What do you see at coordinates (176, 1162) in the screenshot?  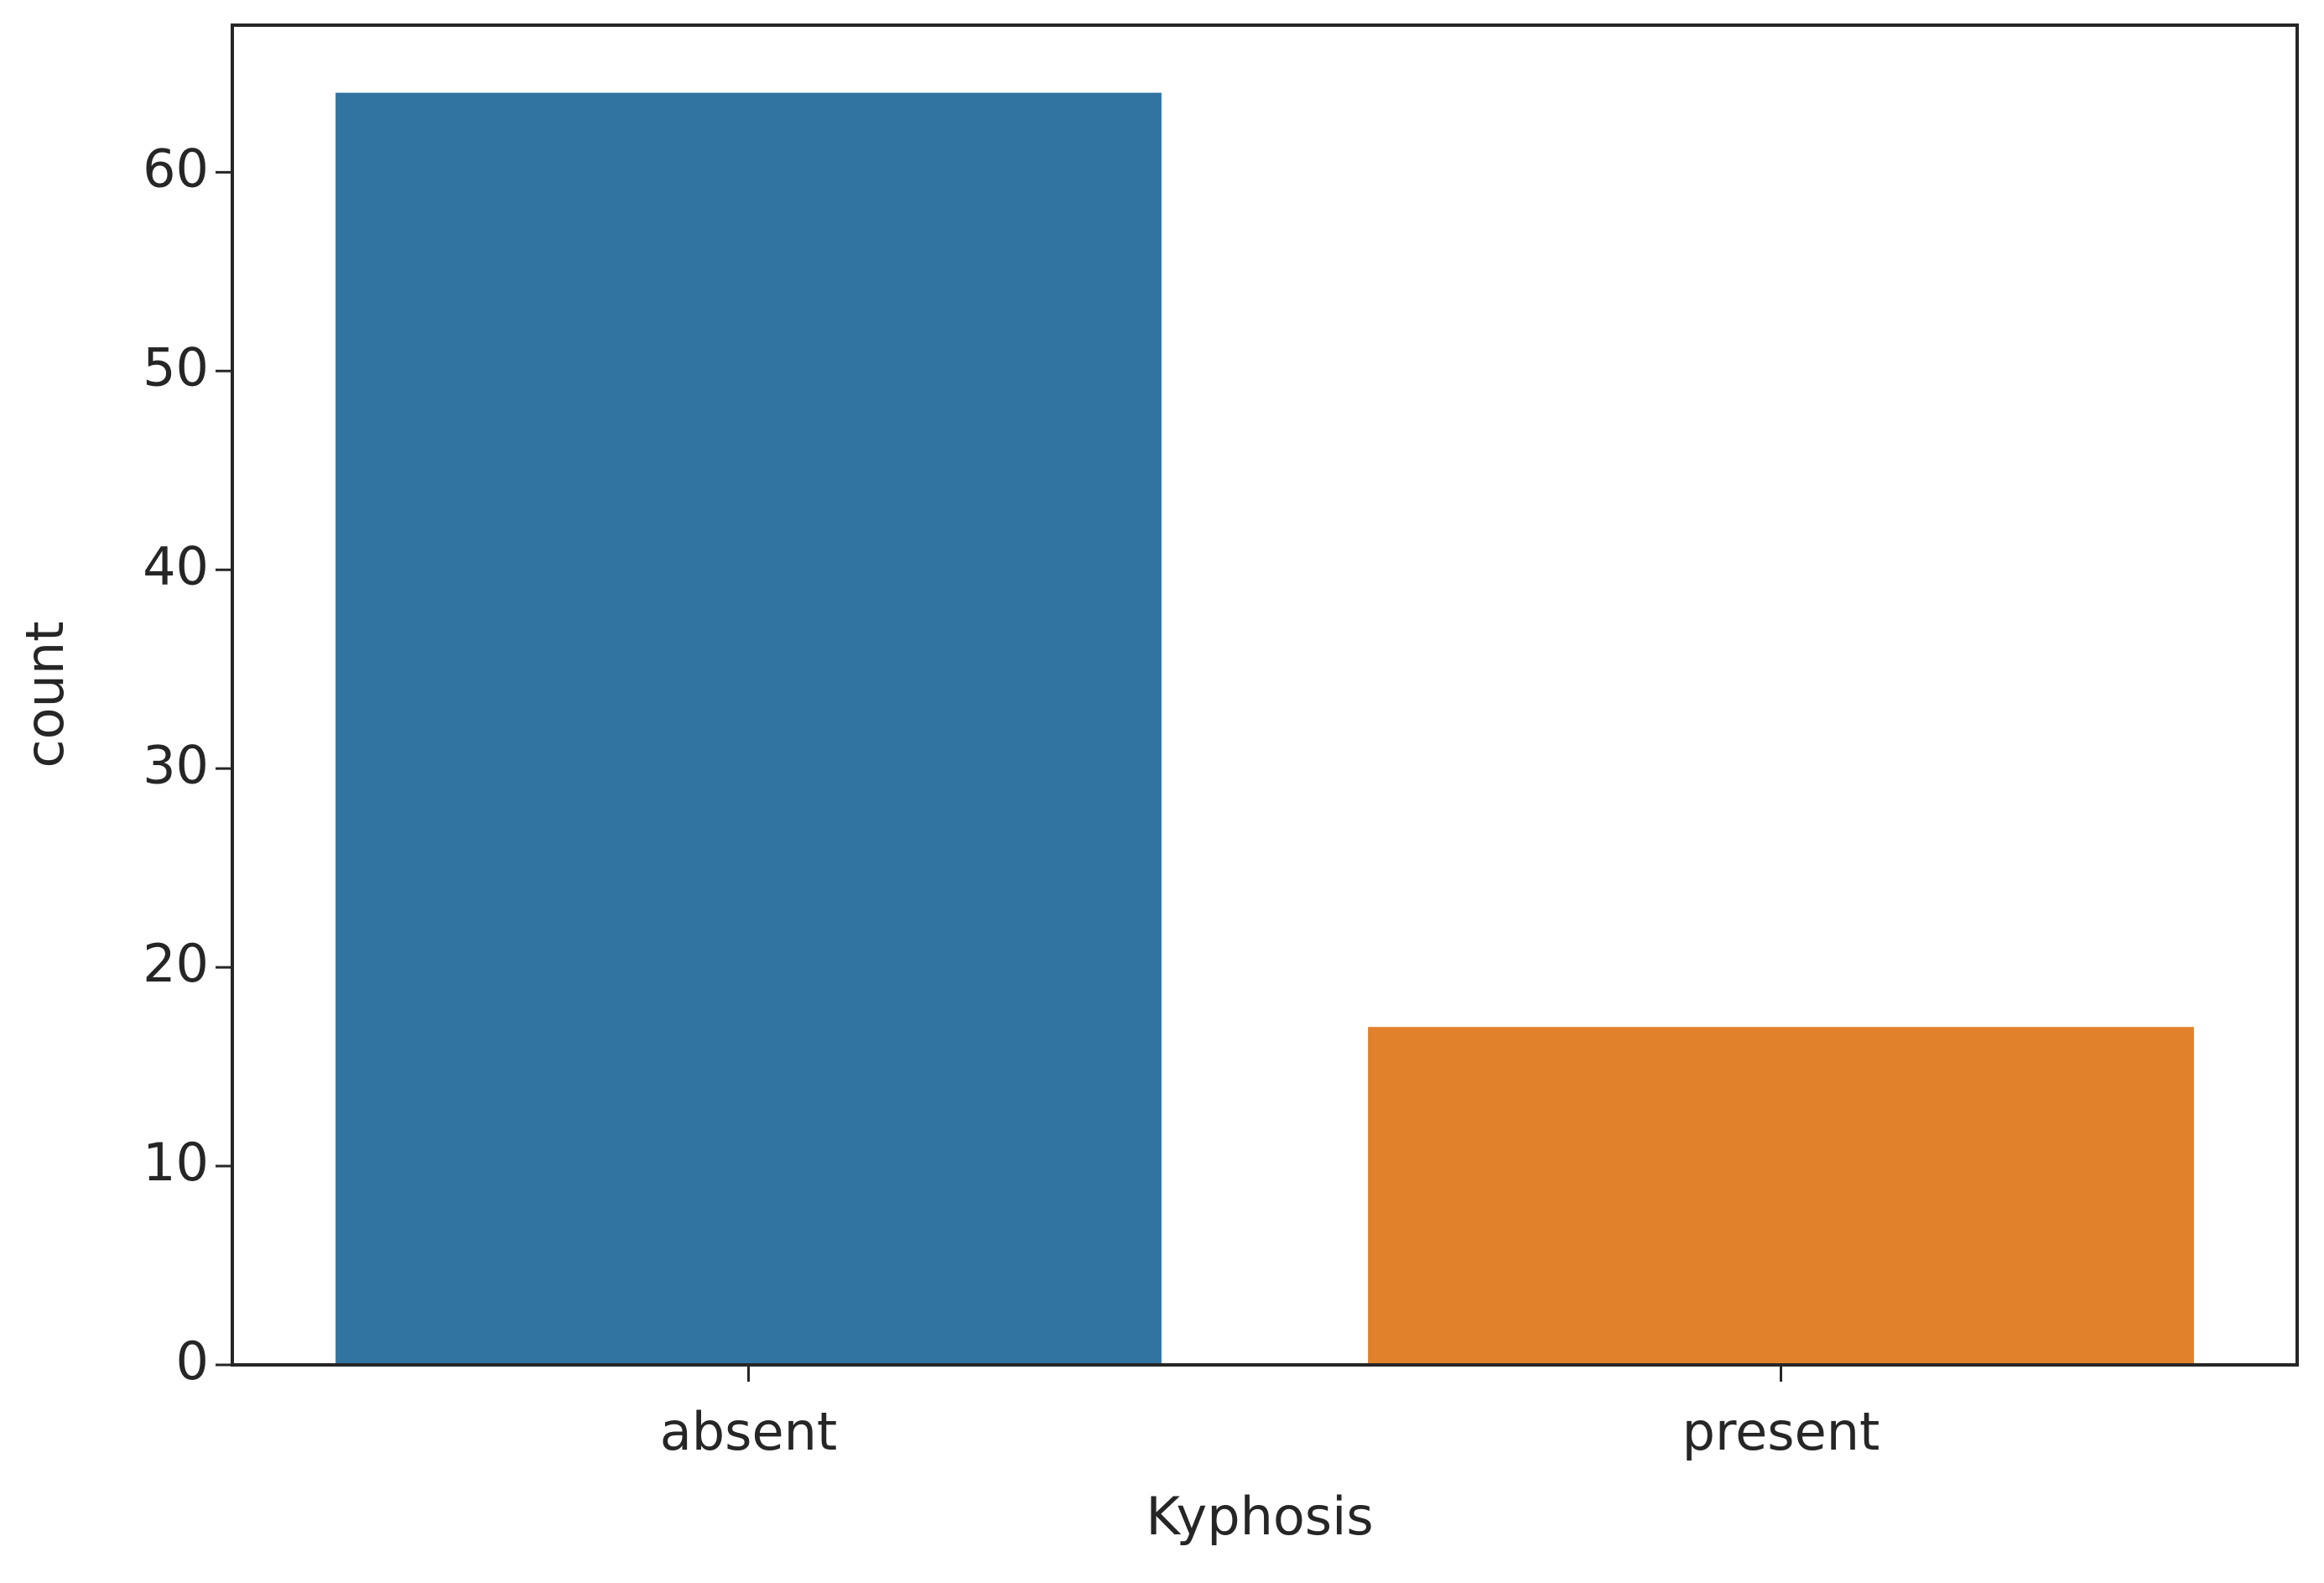 I see `y-tick-label: 10` at bounding box center [176, 1162].